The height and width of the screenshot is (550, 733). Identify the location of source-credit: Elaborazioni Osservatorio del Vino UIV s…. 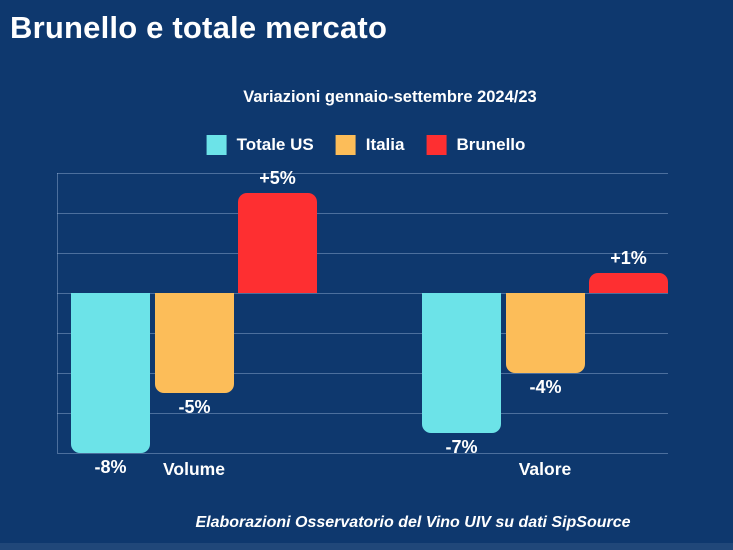
(413, 522).